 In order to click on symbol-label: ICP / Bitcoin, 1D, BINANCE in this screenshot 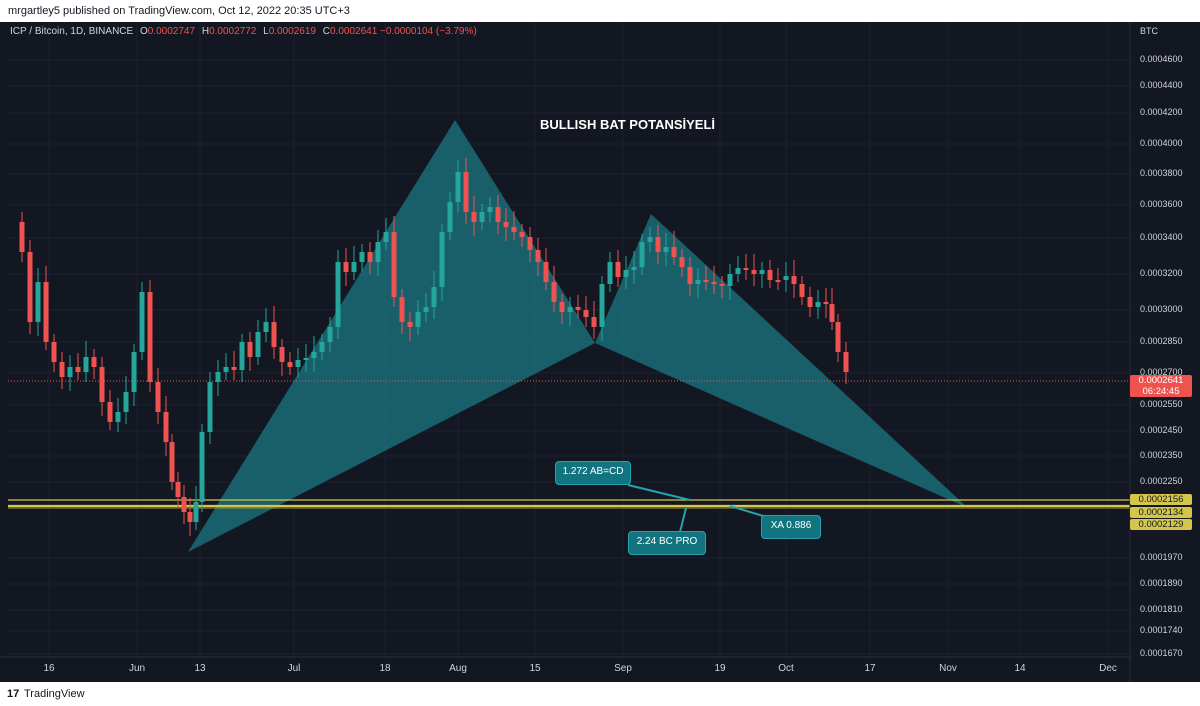, I will do `click(72, 31)`.